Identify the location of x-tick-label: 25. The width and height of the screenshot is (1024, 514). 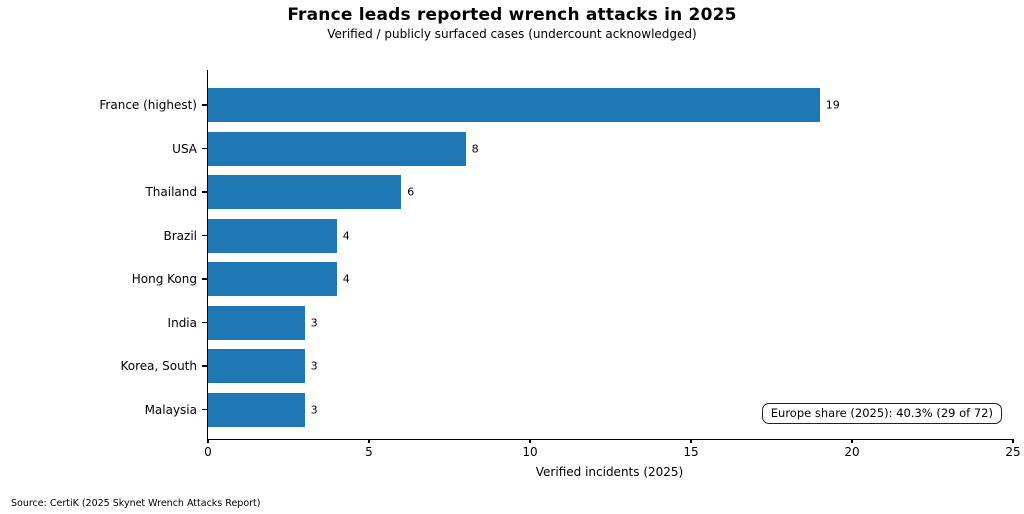
(1013, 452).